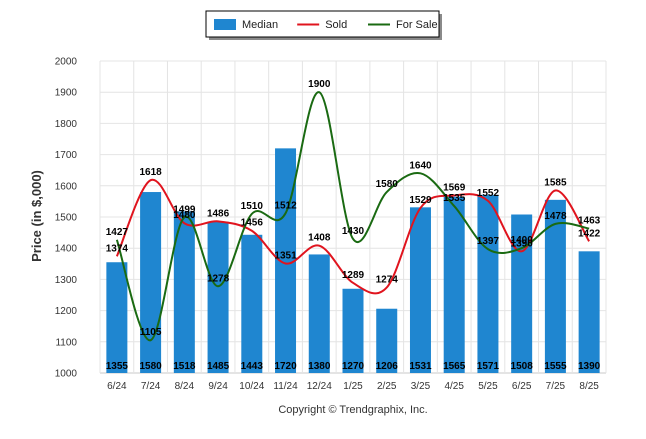 The height and width of the screenshot is (439, 646). Describe the element at coordinates (522, 240) in the screenshot. I see `data-label-for-sale: 1400` at that location.